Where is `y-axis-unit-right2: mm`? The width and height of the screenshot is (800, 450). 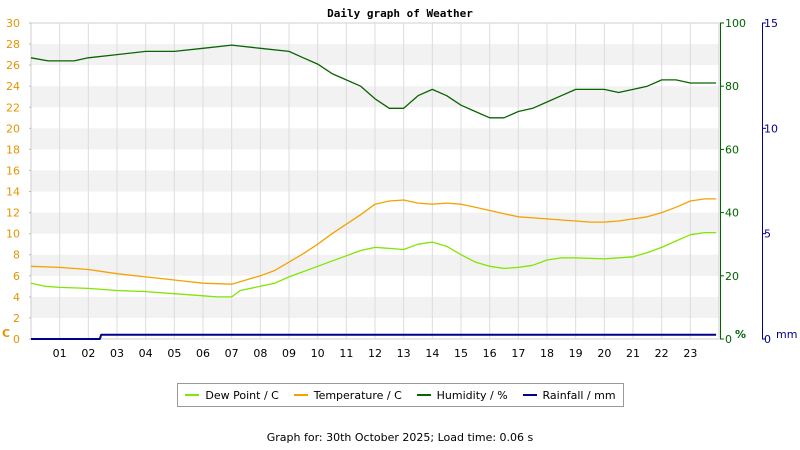
y-axis-unit-right2: mm is located at coordinates (786, 334).